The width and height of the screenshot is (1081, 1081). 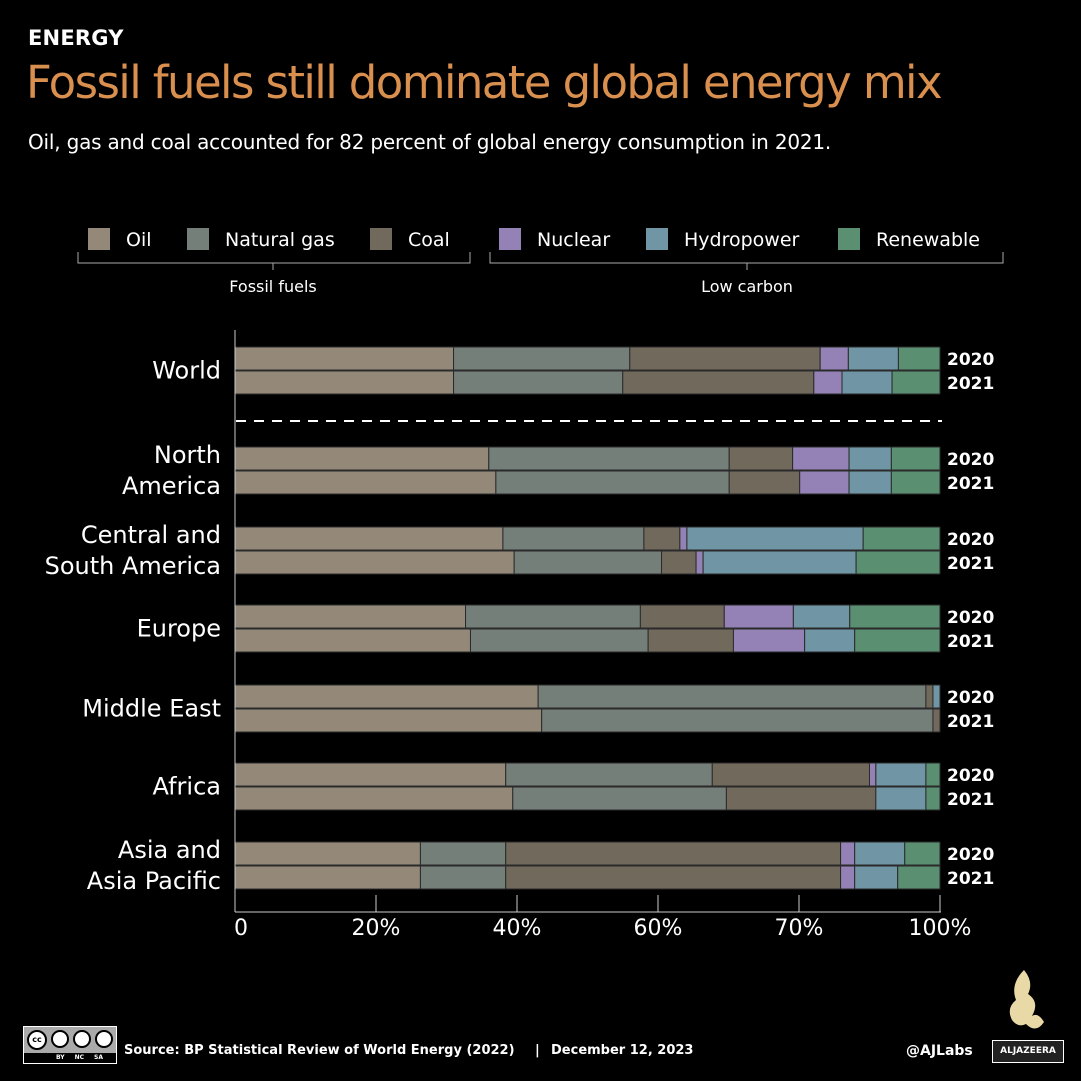 I want to click on category-label: World, so click(x=186, y=371).